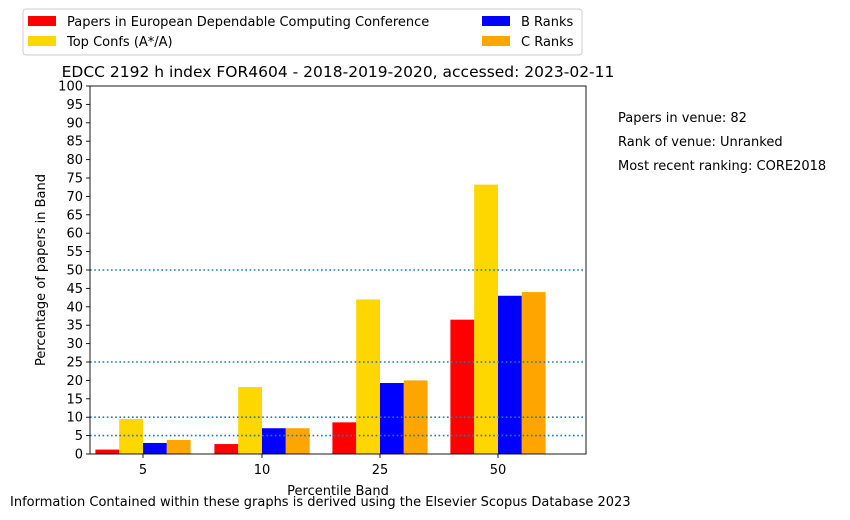 This screenshot has height=520, width=850. What do you see at coordinates (74, 234) in the screenshot?
I see `y-tick-label: 60` at bounding box center [74, 234].